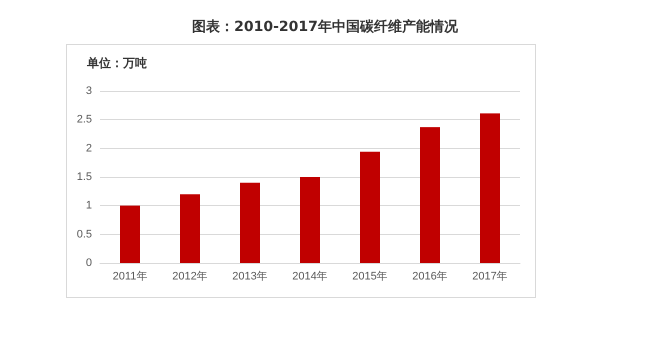 The image size is (650, 341). I want to click on x-tick-label: 2017年, so click(490, 276).